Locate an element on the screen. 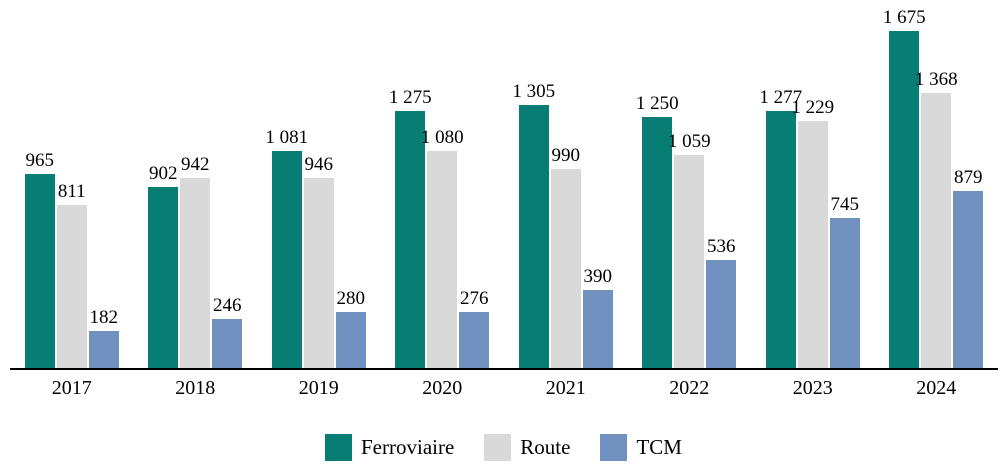 The image size is (1007, 466). bar-group-2022: 1 250 1 059 536 is located at coordinates (690, 184).